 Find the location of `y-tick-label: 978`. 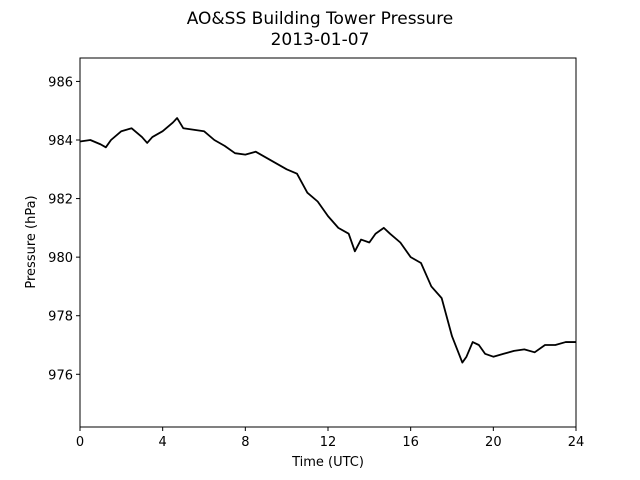

y-tick-label: 978 is located at coordinates (60, 317).